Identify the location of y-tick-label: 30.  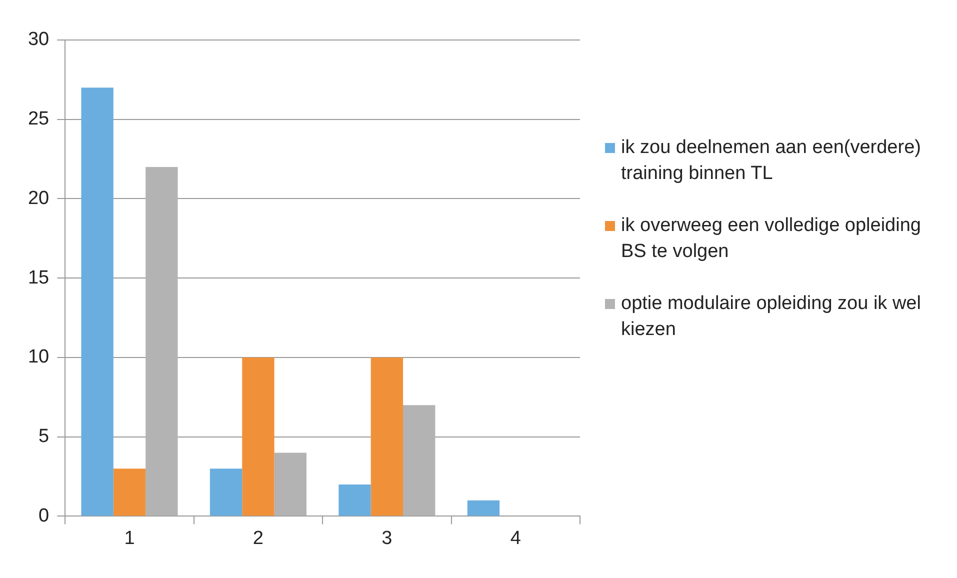
(39, 39).